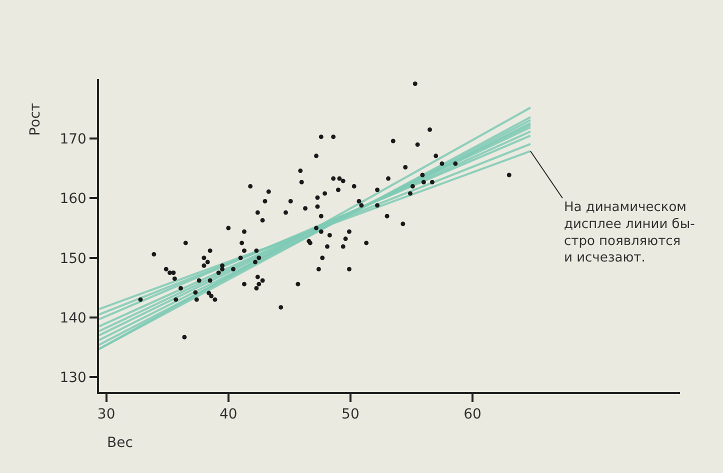 This screenshot has width=723, height=473. What do you see at coordinates (73, 199) in the screenshot?
I see `y-tick-label: 160` at bounding box center [73, 199].